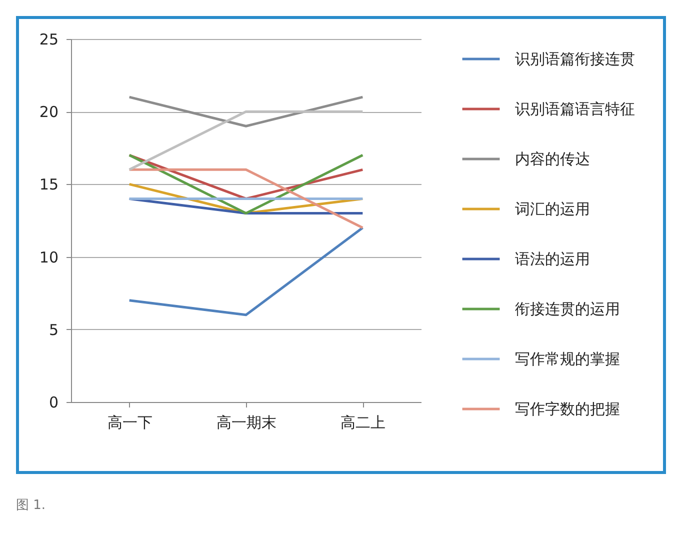  I want to click on legend-label: 衔接连贯的运用, so click(567, 309).